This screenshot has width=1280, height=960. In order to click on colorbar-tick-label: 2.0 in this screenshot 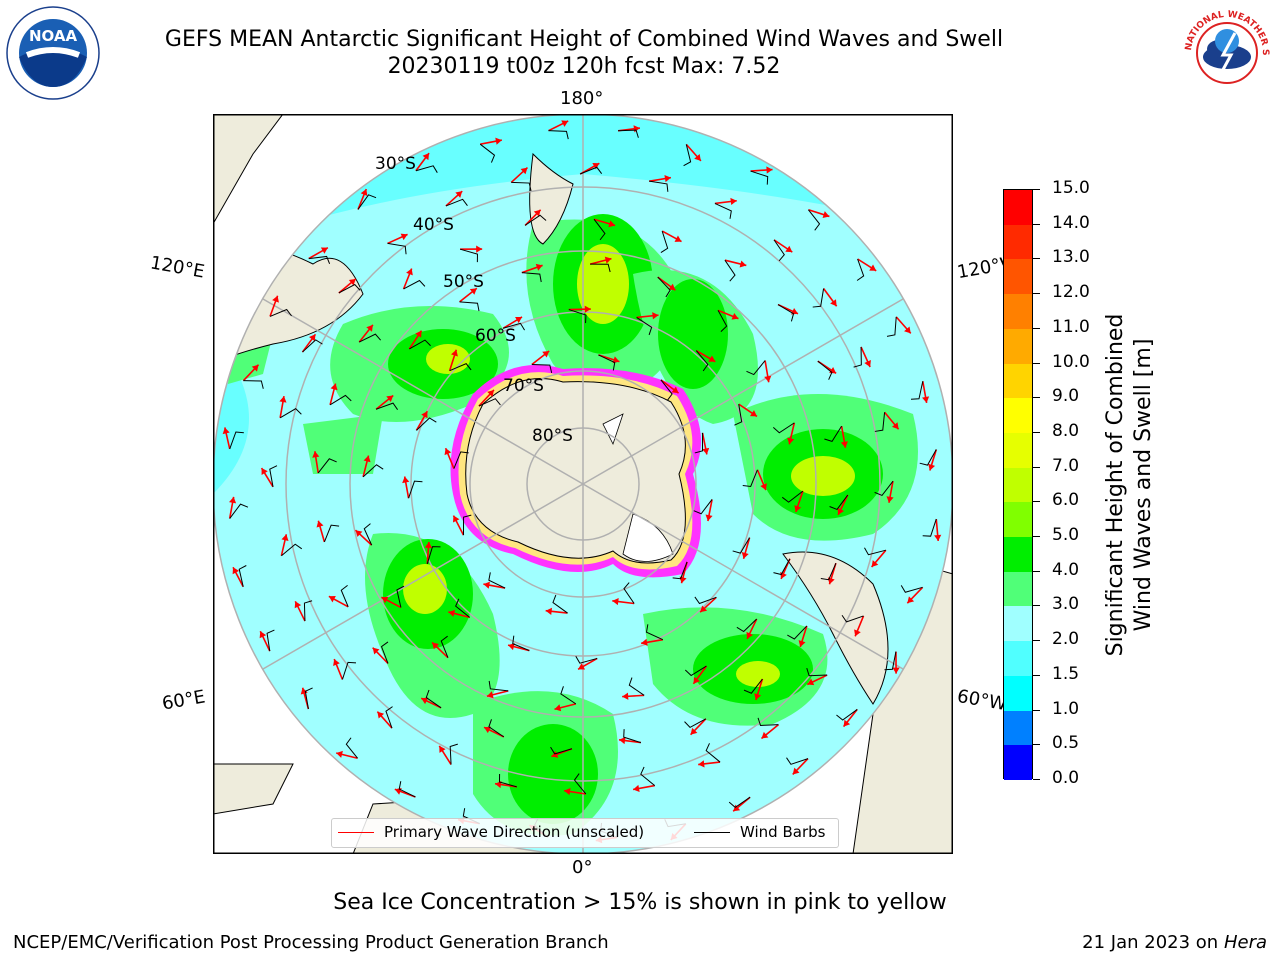, I will do `click(1066, 639)`.